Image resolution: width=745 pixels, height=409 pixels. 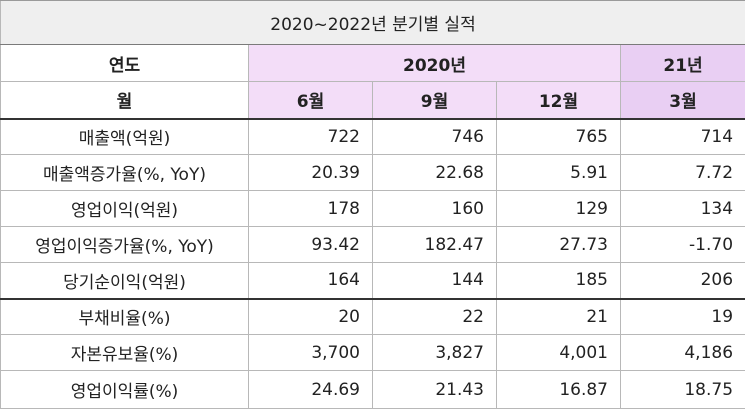 What do you see at coordinates (311, 173) in the screenshot?
I see `cell-value: 20.39` at bounding box center [311, 173].